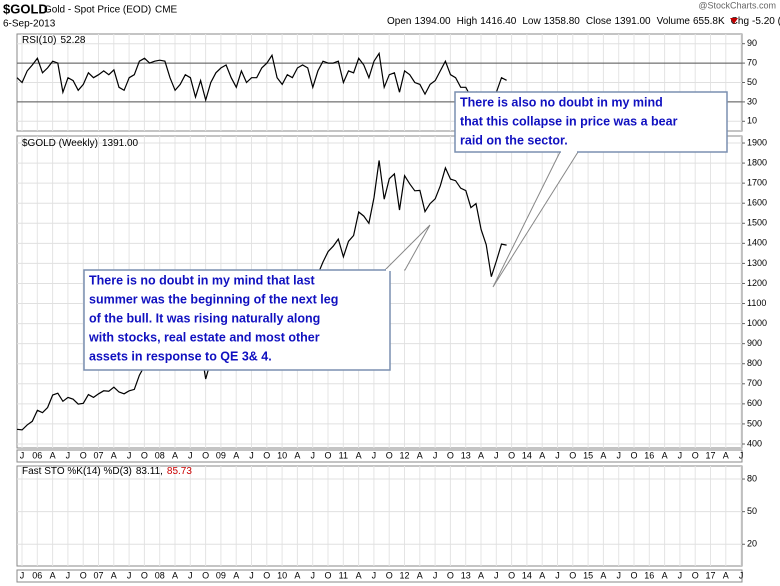 This screenshot has height=586, width=780. What do you see at coordinates (757, 323) in the screenshot?
I see `y-tick-label: 1000` at bounding box center [757, 323].